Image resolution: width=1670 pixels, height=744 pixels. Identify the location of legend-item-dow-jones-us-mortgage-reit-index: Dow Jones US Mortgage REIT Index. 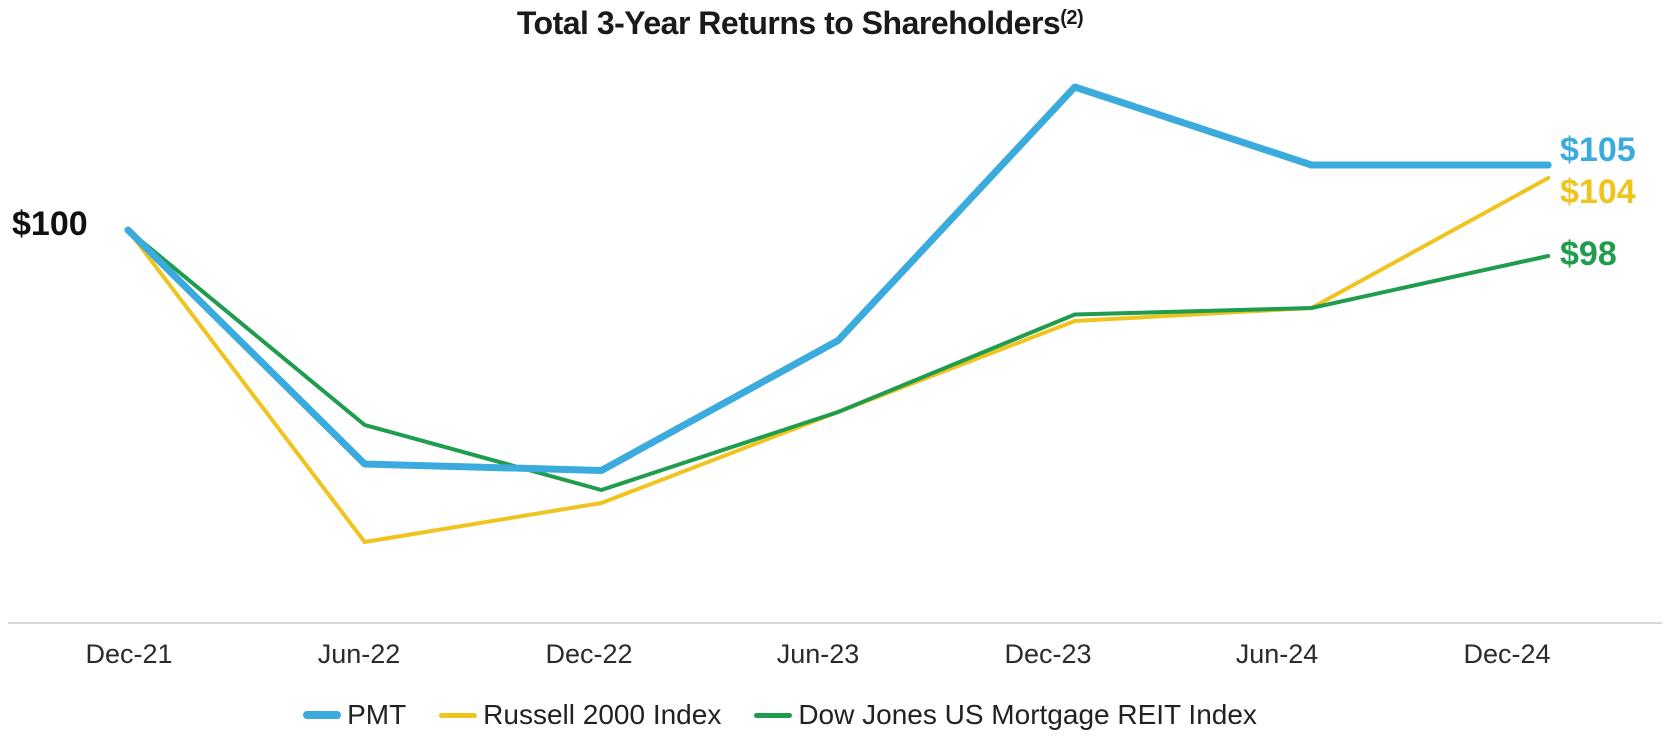
(1005, 715).